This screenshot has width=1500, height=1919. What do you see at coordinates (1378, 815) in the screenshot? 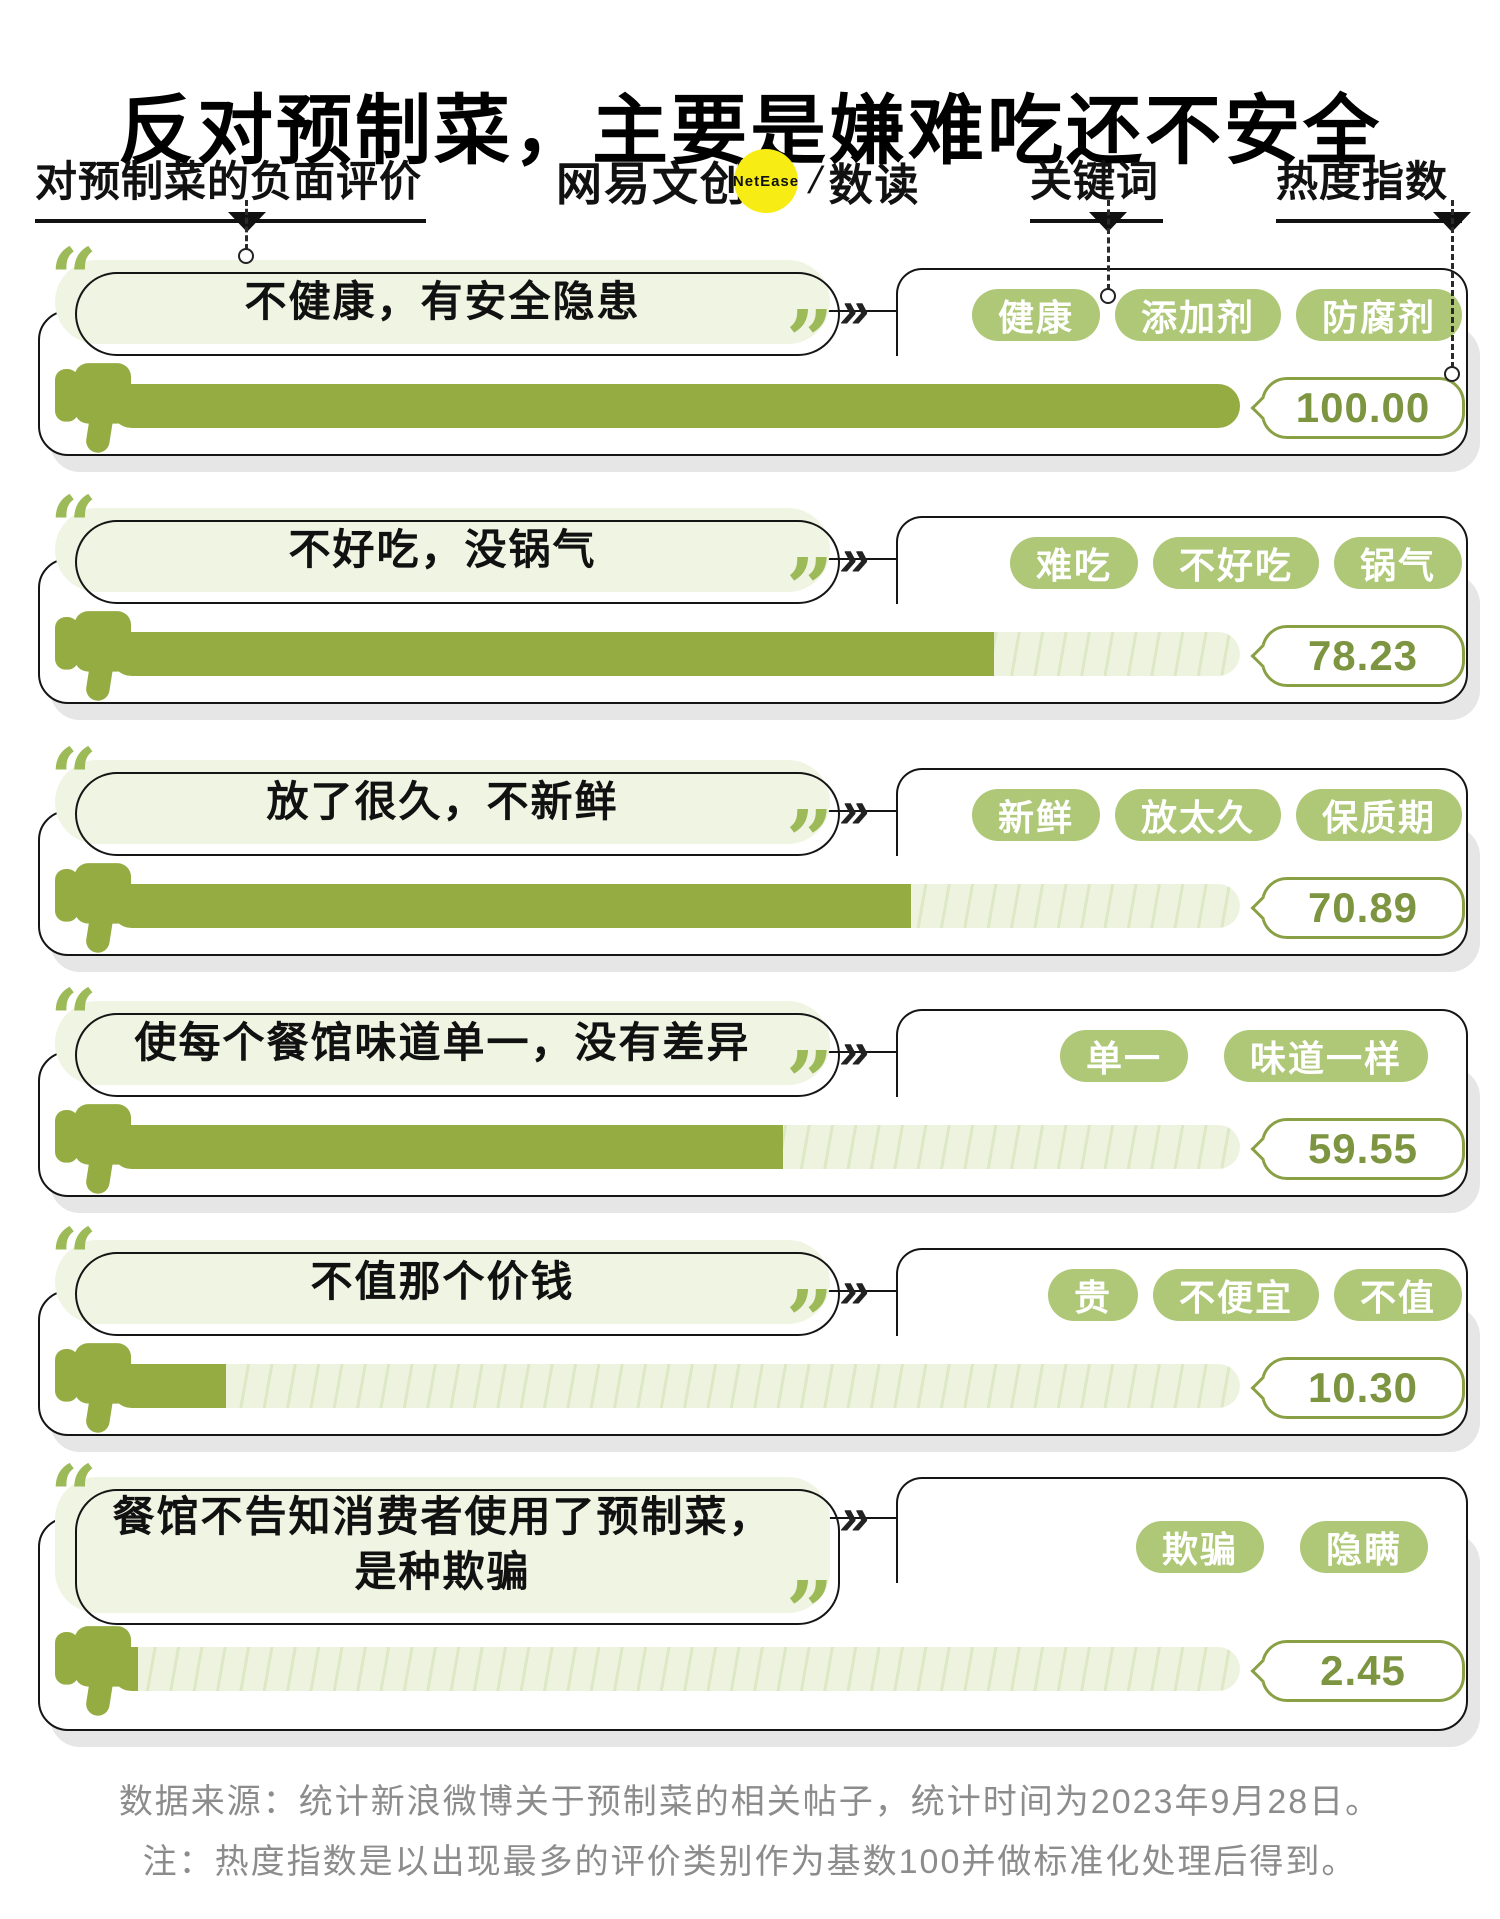
I see `keyword-pill: 保质期` at bounding box center [1378, 815].